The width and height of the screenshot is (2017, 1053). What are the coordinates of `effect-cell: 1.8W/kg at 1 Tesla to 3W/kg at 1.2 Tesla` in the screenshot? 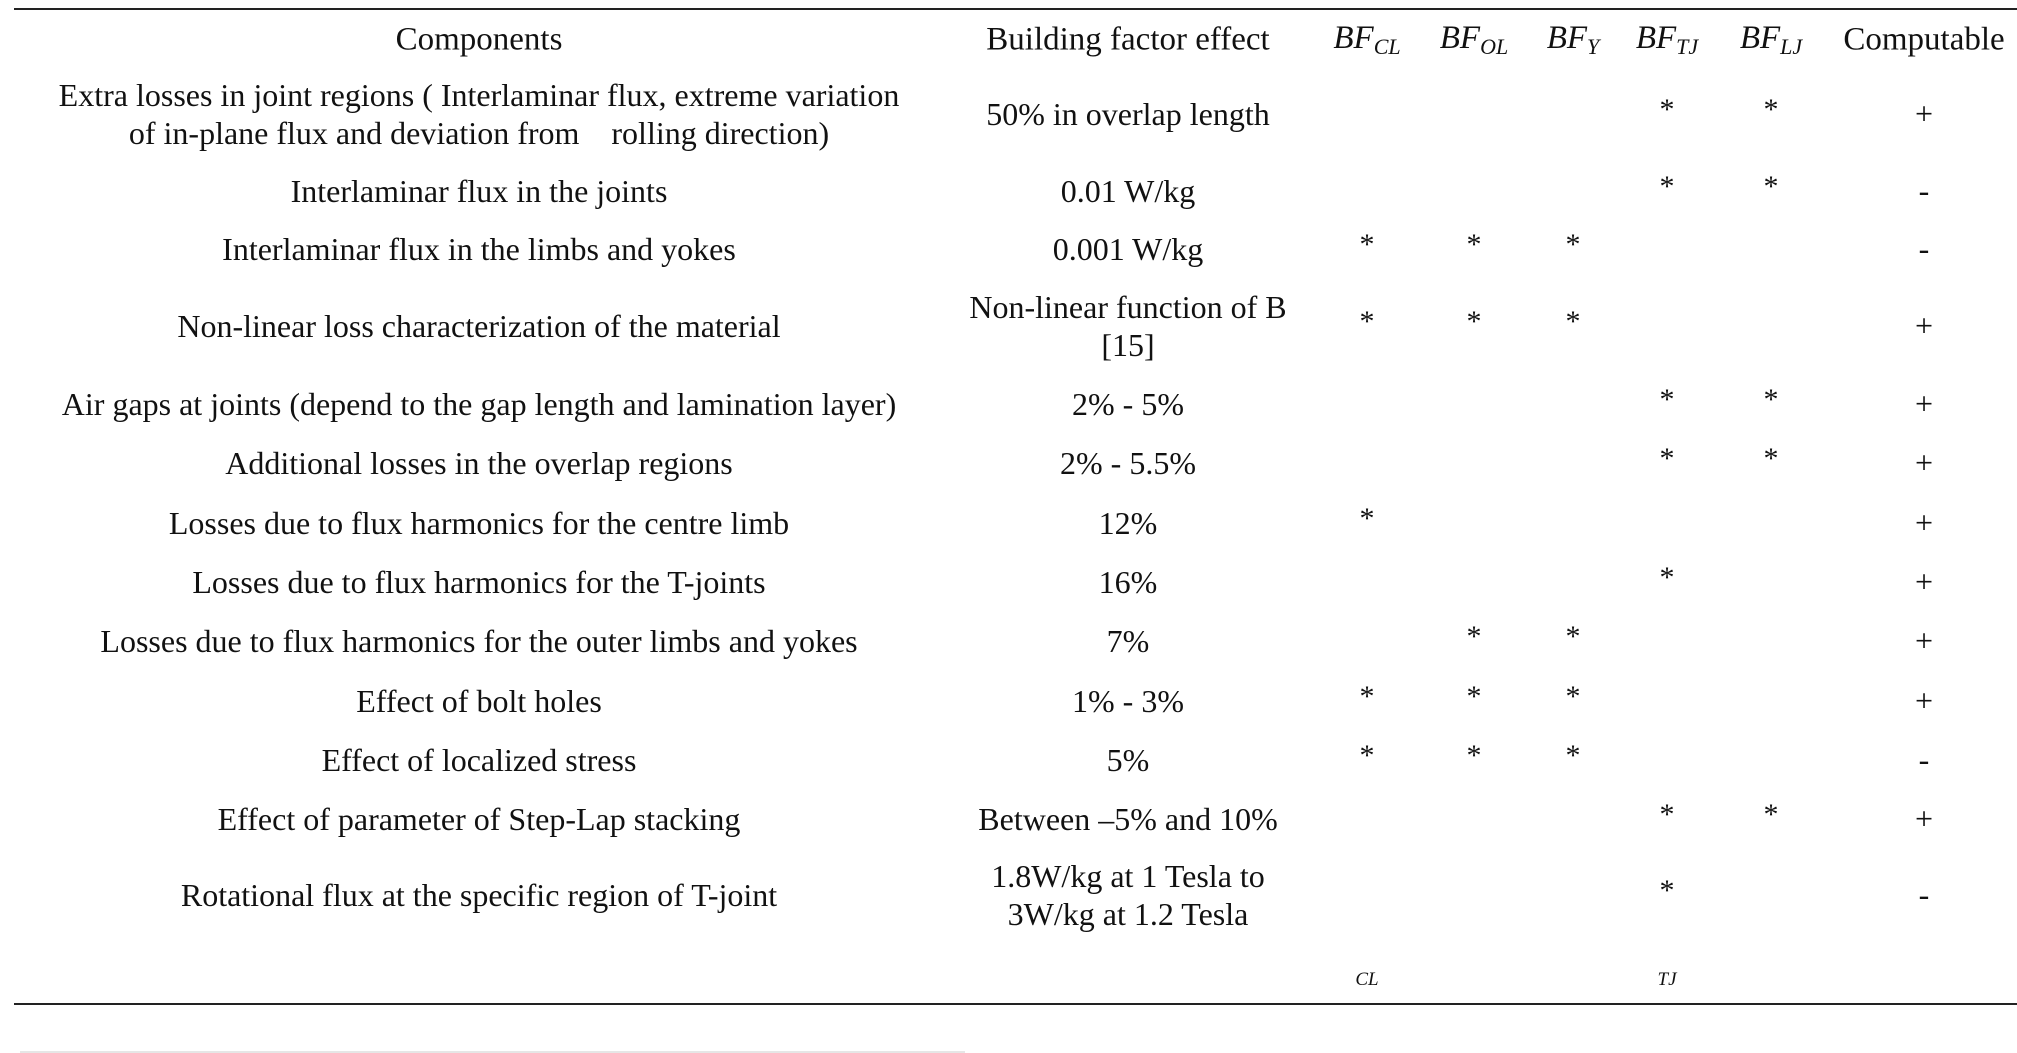 It's located at (1128, 895).